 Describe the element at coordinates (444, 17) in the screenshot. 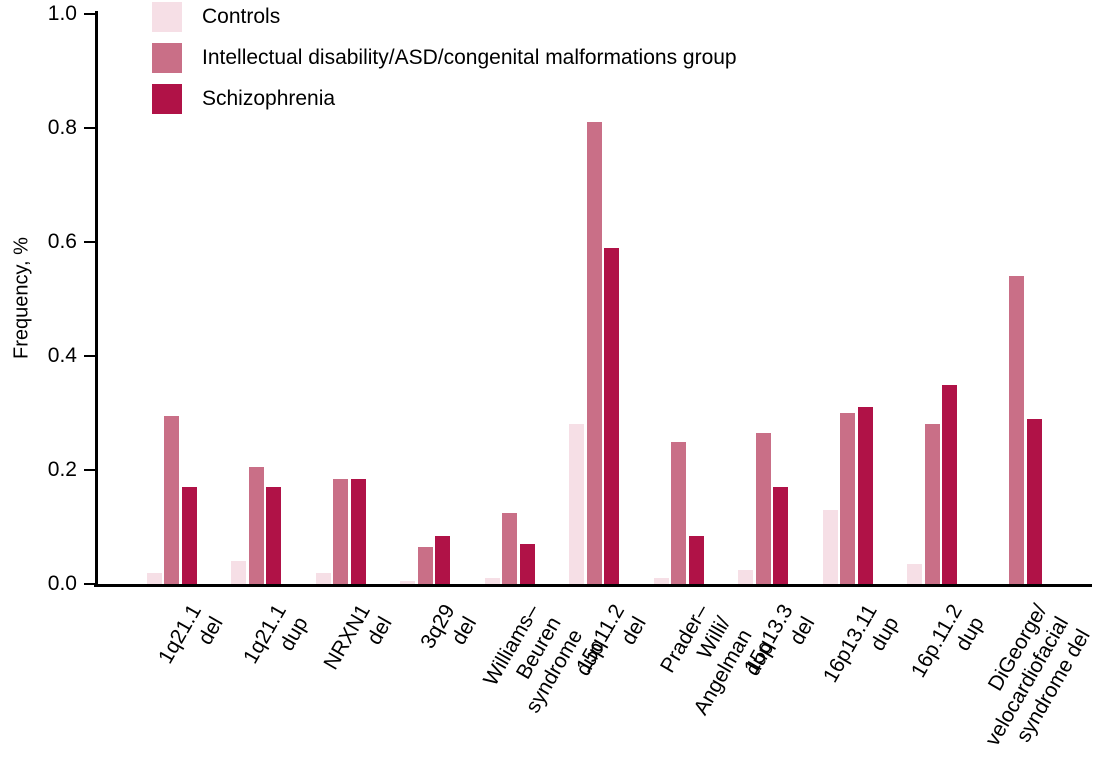

I see `legend-item: Controls` at that location.